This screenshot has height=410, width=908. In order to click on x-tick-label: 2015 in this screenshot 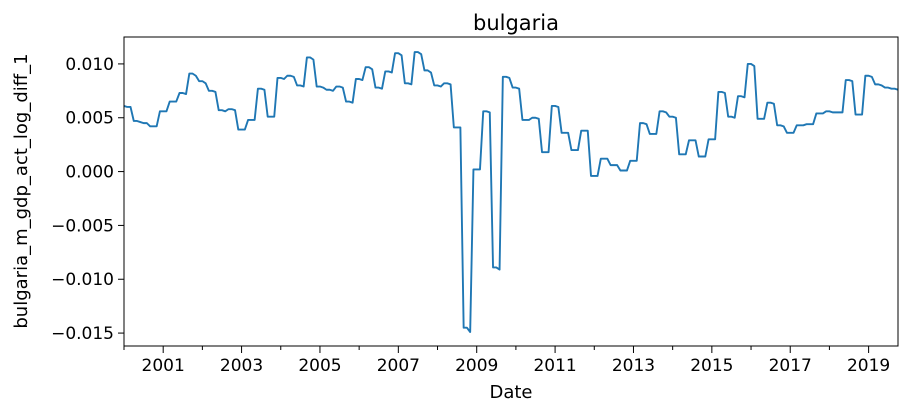, I will do `click(711, 366)`.